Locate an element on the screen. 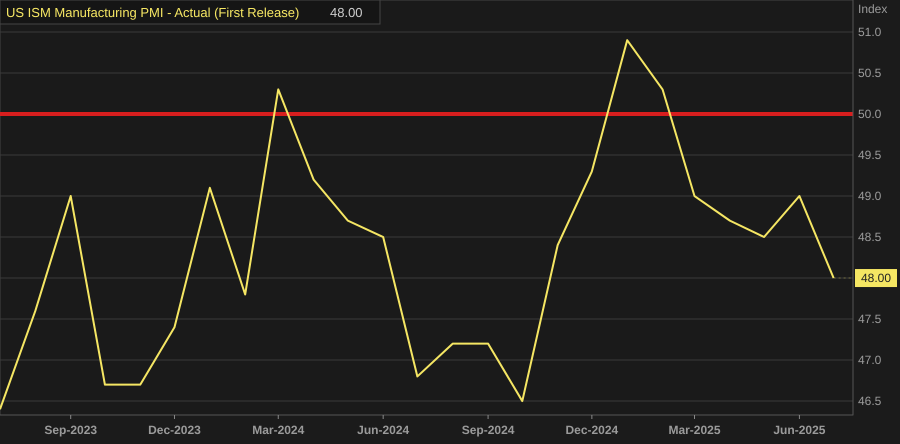 The width and height of the screenshot is (900, 444). text: US ISM Manufacturing PMI - Actual (First Release) is located at coordinates (153, 12).